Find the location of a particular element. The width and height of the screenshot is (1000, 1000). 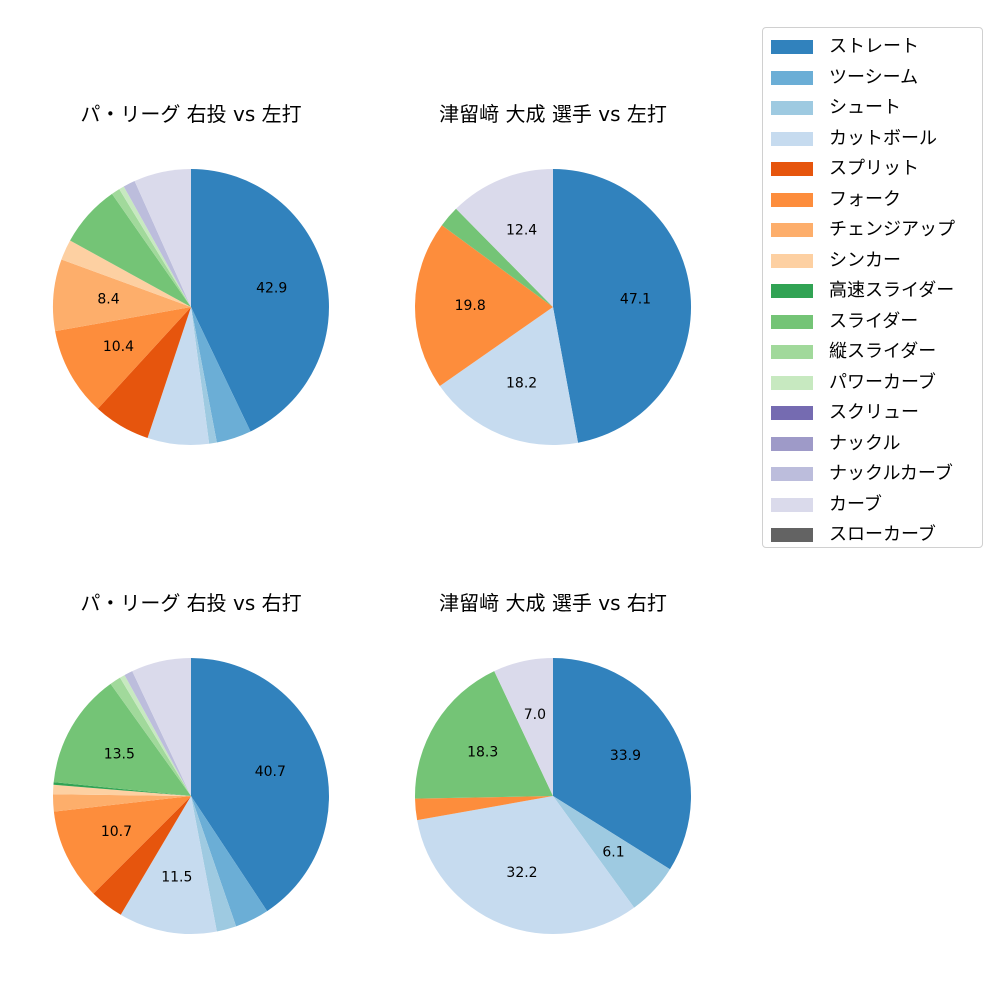

chart-title: パ・リーグ 右投 vs 左打 is located at coordinates (191, 114).